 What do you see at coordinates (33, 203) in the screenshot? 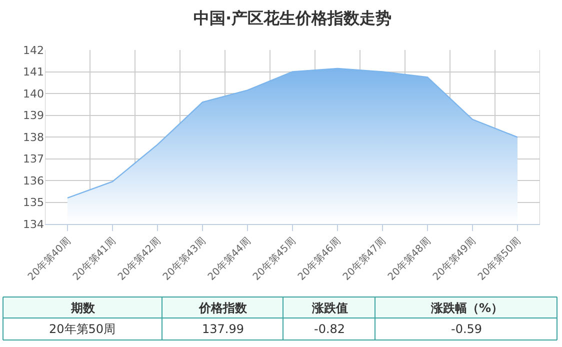
I see `y-tick-label: 135` at bounding box center [33, 203].